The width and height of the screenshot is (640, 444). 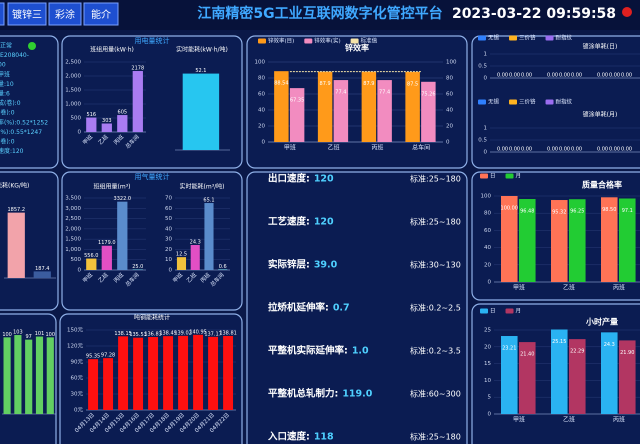 What do you see at coordinates (609, 345) in the screenshot?
I see `value-label: 24.3` at bounding box center [609, 345].